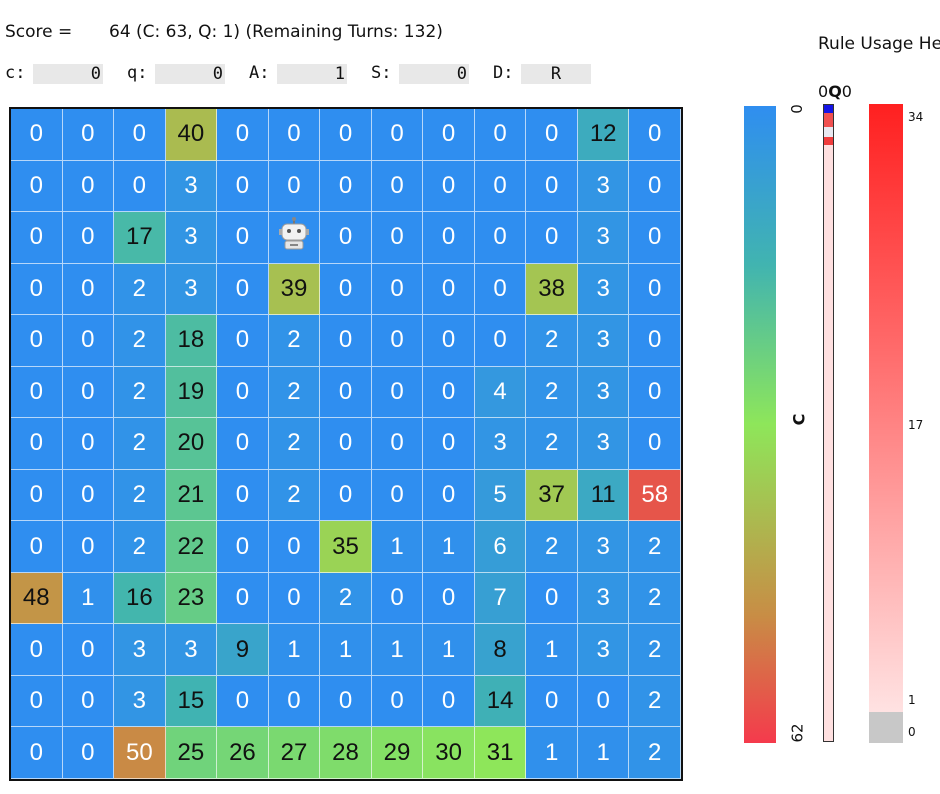  Describe the element at coordinates (916, 425) in the screenshot. I see `rule-tick: 17` at that location.